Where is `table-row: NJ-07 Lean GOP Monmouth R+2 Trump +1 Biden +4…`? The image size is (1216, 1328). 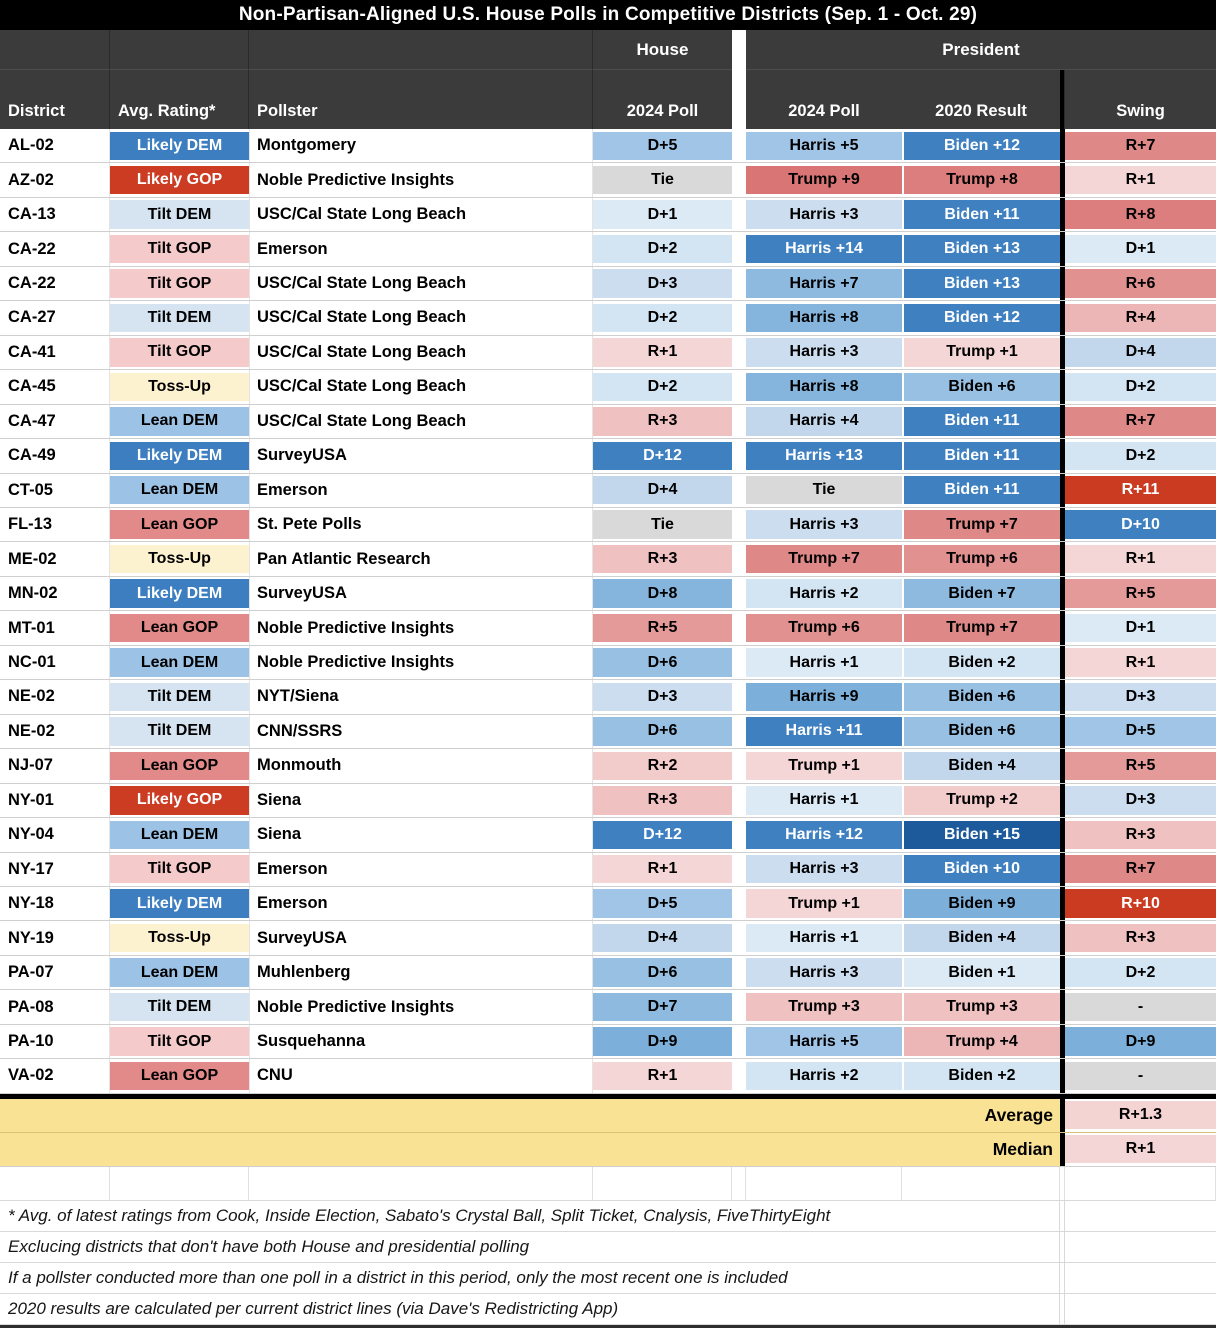
table-row: NJ-07 Lean GOP Monmouth R+2 Trump +1 Biden +4… is located at coordinates (608, 766).